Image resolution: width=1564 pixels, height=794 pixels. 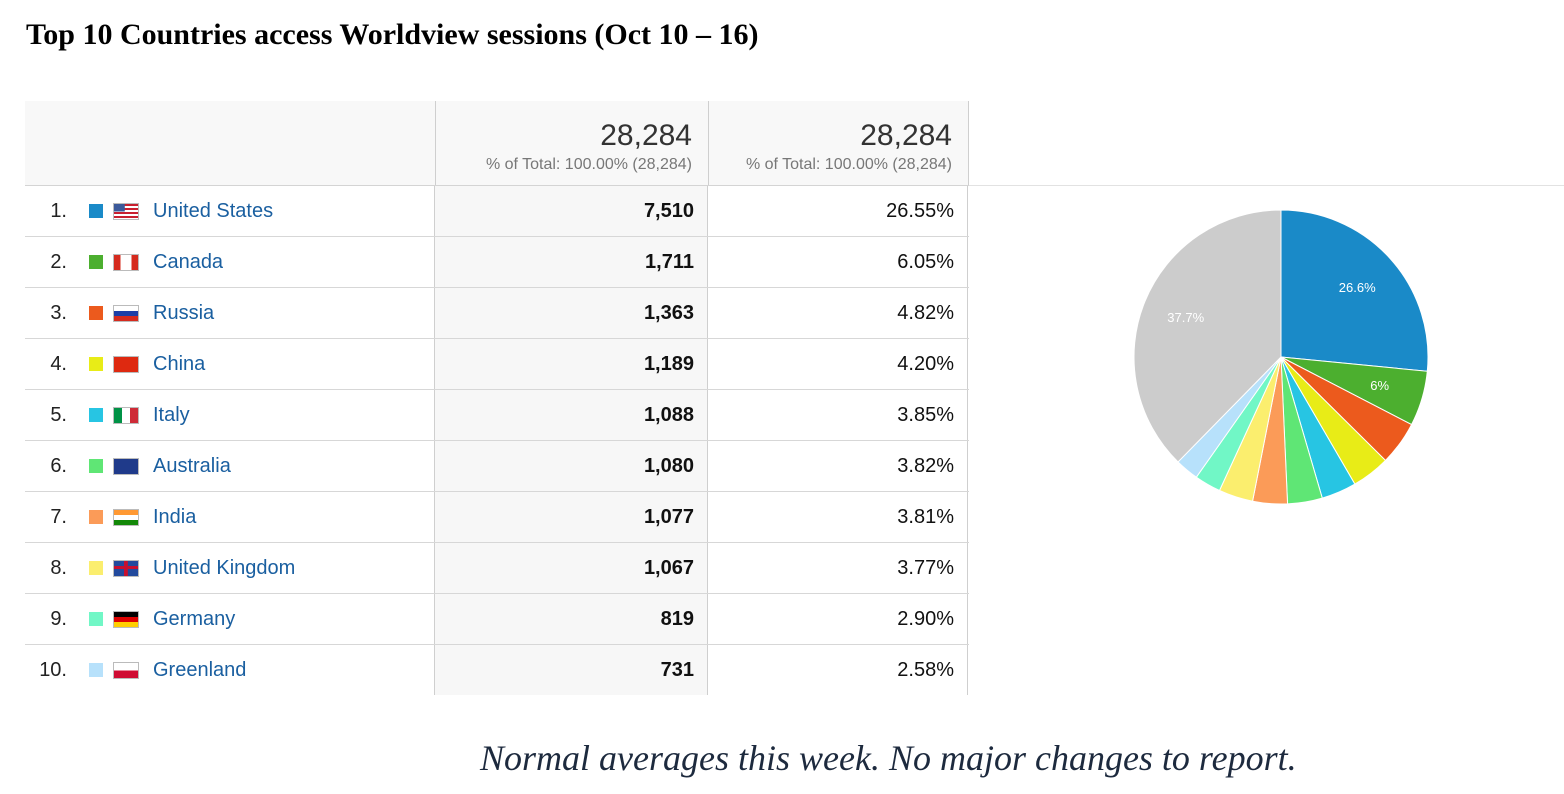 I want to click on header-divider-line, so click(x=1266, y=185).